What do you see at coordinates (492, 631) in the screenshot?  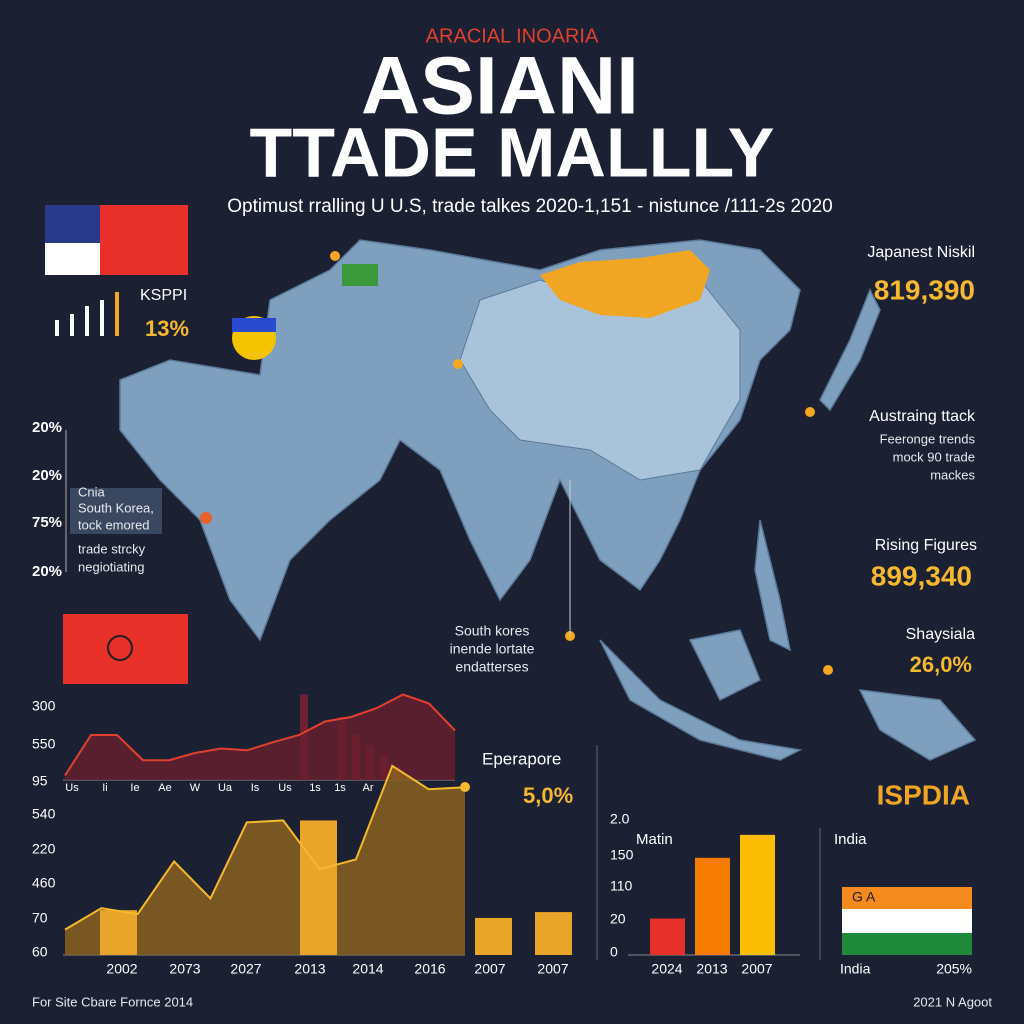 I see `map-note: South kores` at bounding box center [492, 631].